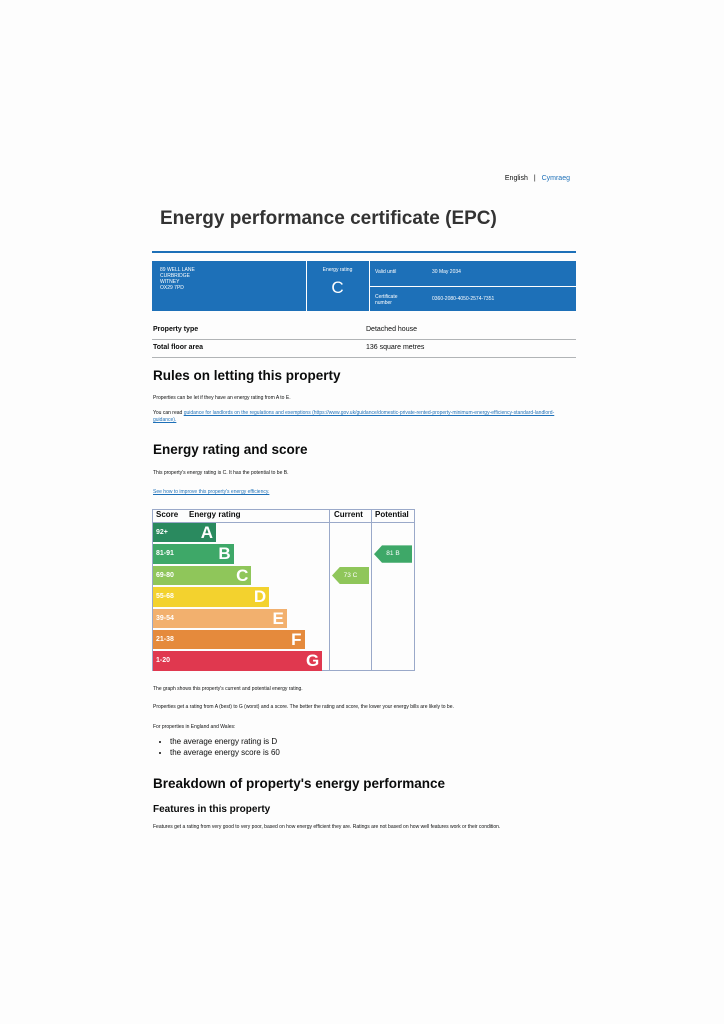 This screenshot has height=1024, width=724. Describe the element at coordinates (225, 741) in the screenshot. I see `list-item: the average energy rating is D` at that location.